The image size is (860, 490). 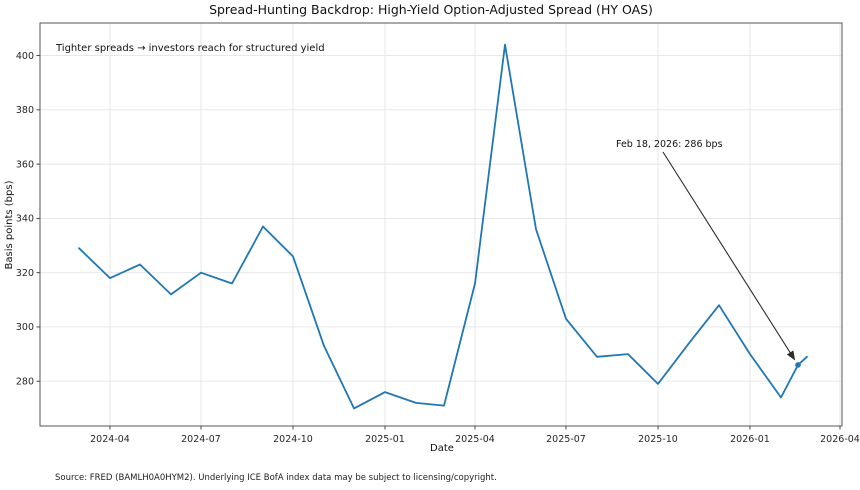 I want to click on y-axis-label: Basis points (bps), so click(x=9, y=224).